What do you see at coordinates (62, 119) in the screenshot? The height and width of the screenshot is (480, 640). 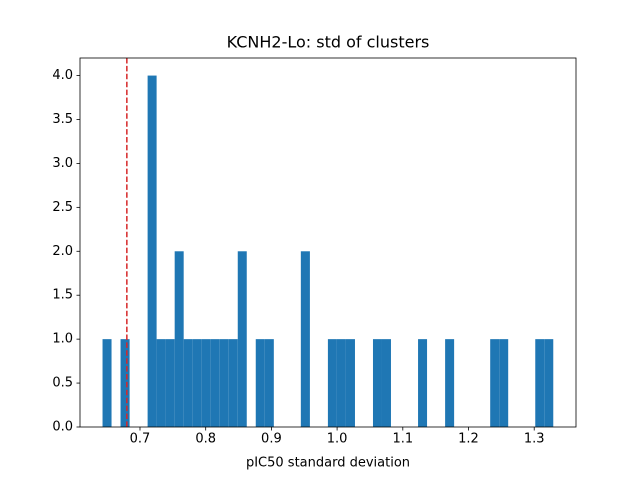 I see `y-tick-label: 3.5` at bounding box center [62, 119].